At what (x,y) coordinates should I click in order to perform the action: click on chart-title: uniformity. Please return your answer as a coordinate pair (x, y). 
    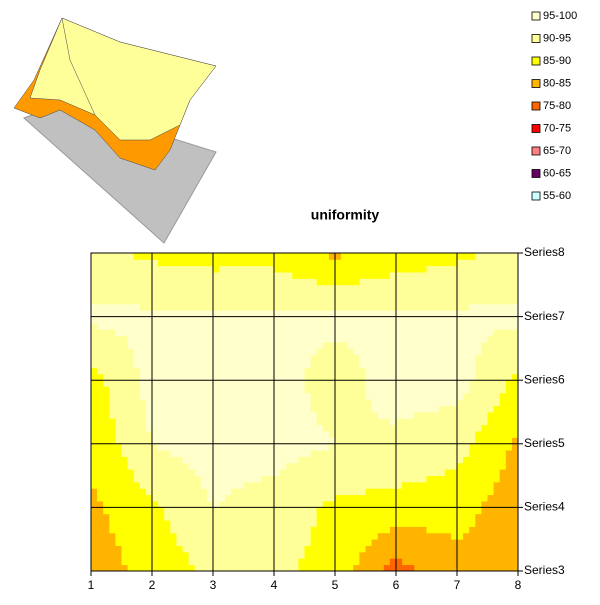
    Looking at the image, I should click on (345, 215).